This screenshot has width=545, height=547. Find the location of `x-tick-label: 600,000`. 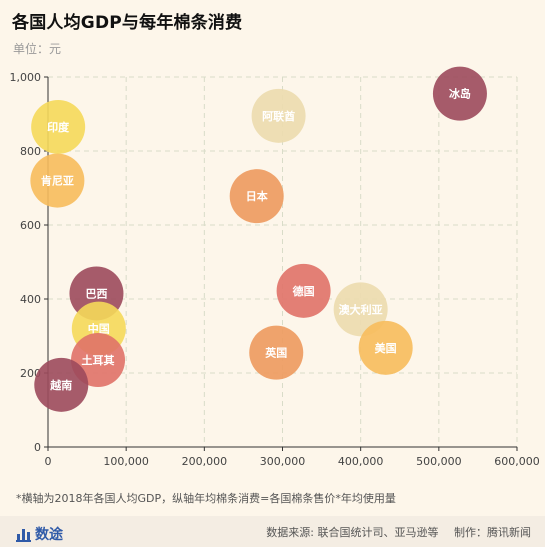

x-tick-label: 600,000 is located at coordinates (517, 461).